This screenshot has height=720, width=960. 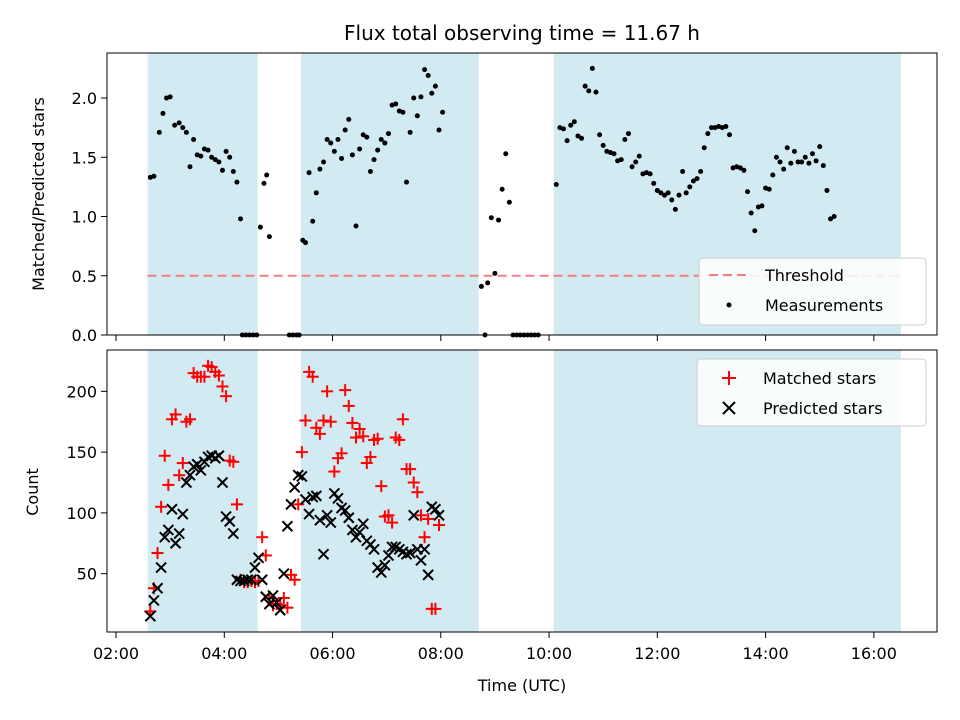 What do you see at coordinates (116, 653) in the screenshot?
I see `x-tick-label: 02:00` at bounding box center [116, 653].